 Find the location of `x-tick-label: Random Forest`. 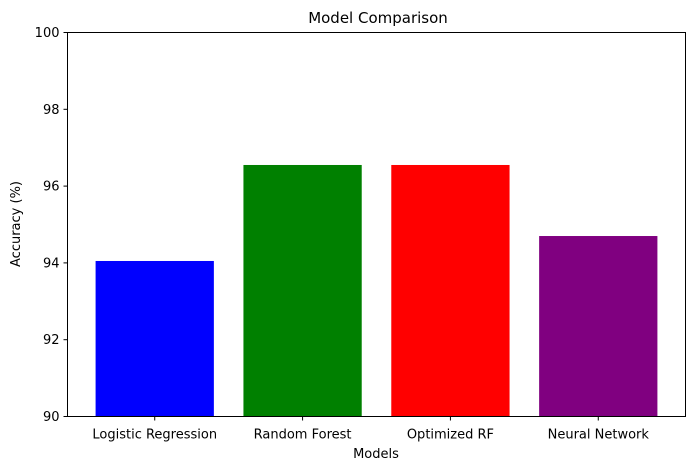

x-tick-label: Random Forest is located at coordinates (303, 435).